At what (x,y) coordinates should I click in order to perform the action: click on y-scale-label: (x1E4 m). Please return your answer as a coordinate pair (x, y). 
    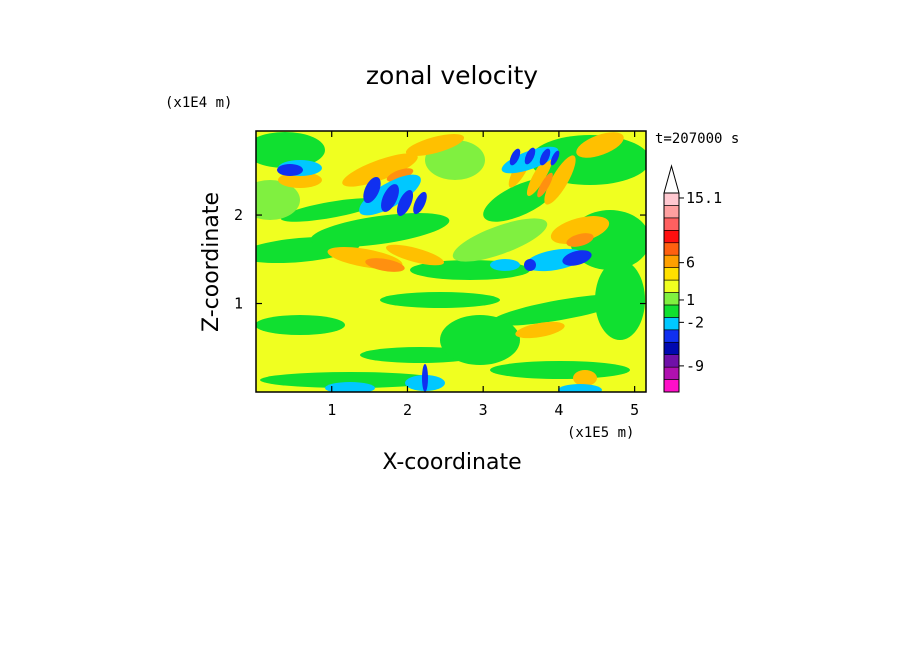
    Looking at the image, I should click on (198, 103).